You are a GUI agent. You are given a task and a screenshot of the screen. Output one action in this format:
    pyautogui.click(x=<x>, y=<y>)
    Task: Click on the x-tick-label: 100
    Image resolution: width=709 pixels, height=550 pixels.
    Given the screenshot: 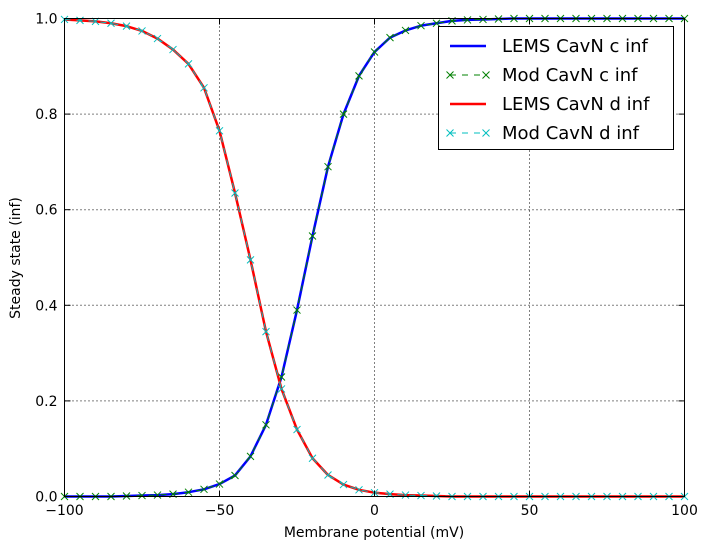 What is the action you would take?
    pyautogui.click(x=684, y=511)
    